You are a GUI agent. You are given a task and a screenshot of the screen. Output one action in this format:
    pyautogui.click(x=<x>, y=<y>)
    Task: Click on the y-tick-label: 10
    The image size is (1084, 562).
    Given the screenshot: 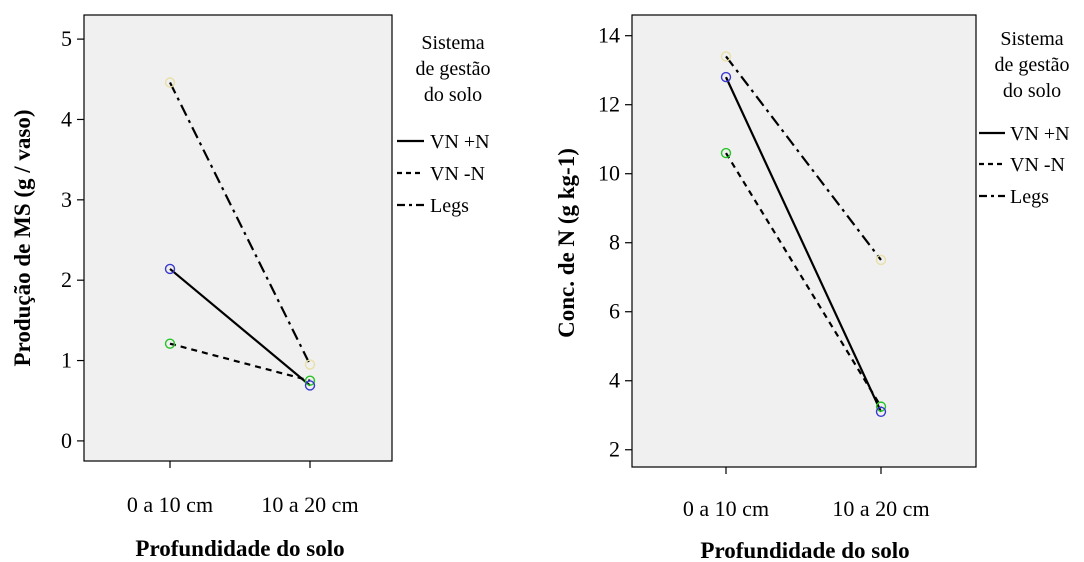 What is the action you would take?
    pyautogui.click(x=609, y=173)
    